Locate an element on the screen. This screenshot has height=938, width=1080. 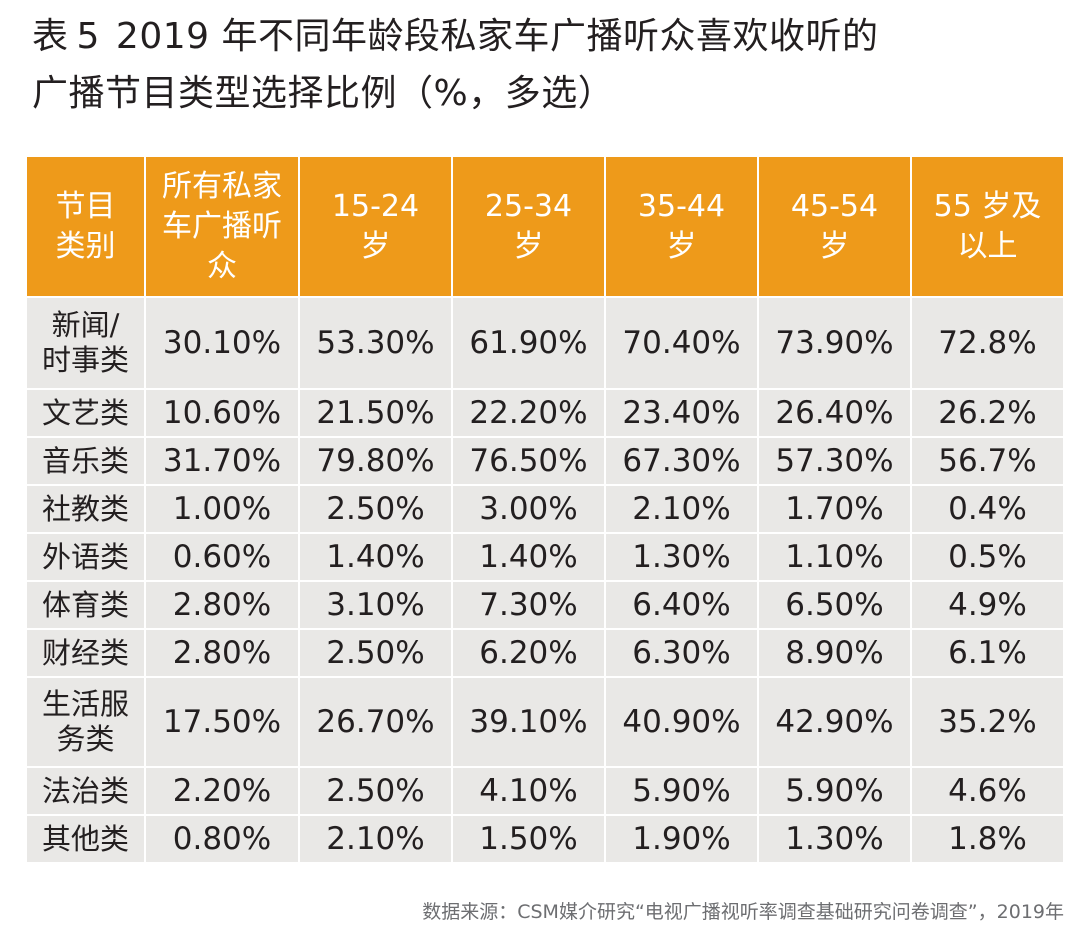
row-category-line: 务类 is located at coordinates (85, 739).